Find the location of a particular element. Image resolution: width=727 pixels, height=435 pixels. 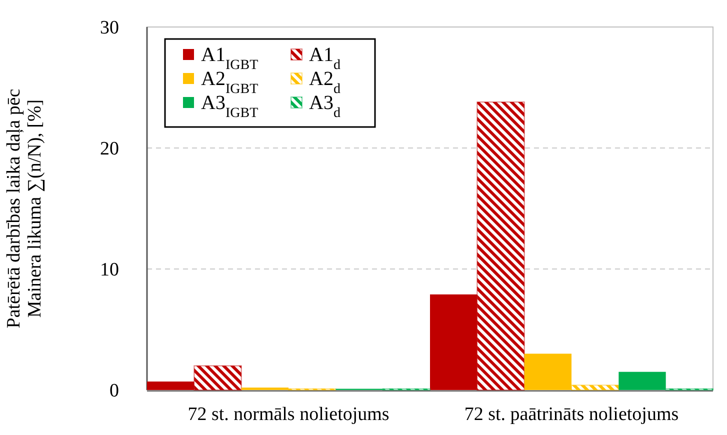

x-tick-label: 72 st. paātrināts nolietojums is located at coordinates (571, 414).